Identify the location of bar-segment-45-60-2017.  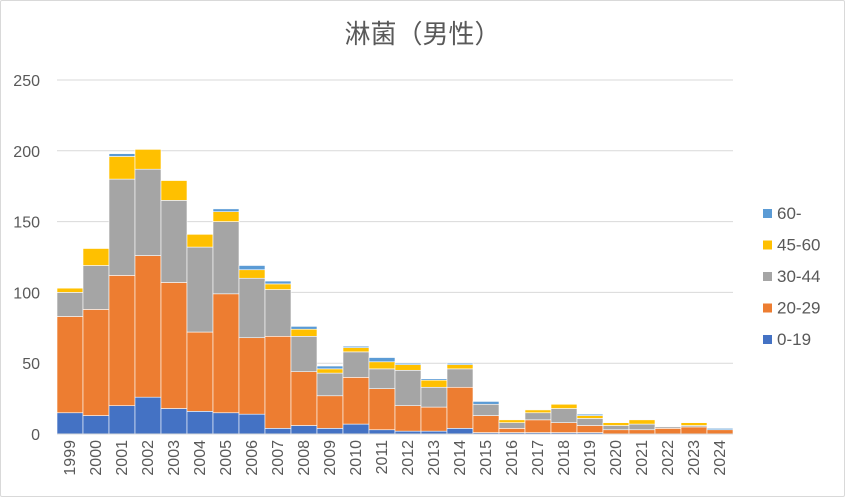
(538, 411).